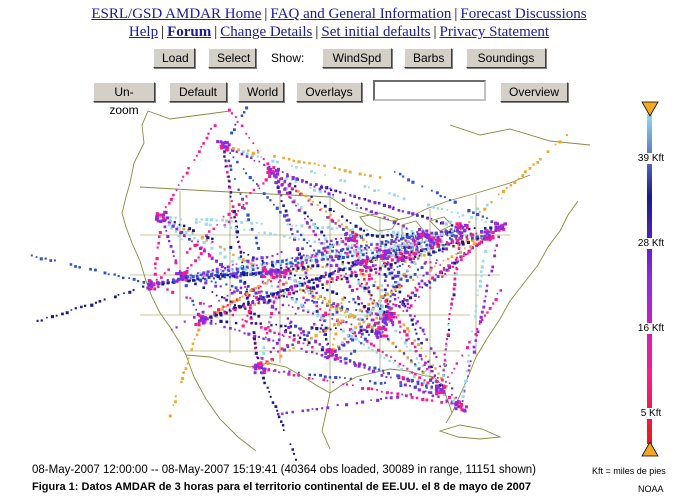 Image resolution: width=678 pixels, height=498 pixels. What do you see at coordinates (650, 449) in the screenshot?
I see `altitude-bottom-handle-icon` at bounding box center [650, 449].